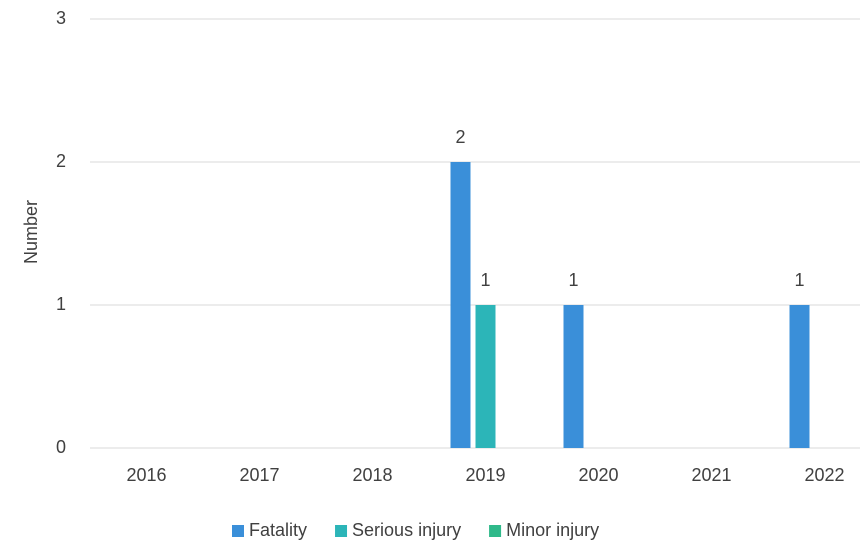 Image resolution: width=861 pixels, height=545 pixels. What do you see at coordinates (61, 304) in the screenshot?
I see `y-tick-label: 1` at bounding box center [61, 304].